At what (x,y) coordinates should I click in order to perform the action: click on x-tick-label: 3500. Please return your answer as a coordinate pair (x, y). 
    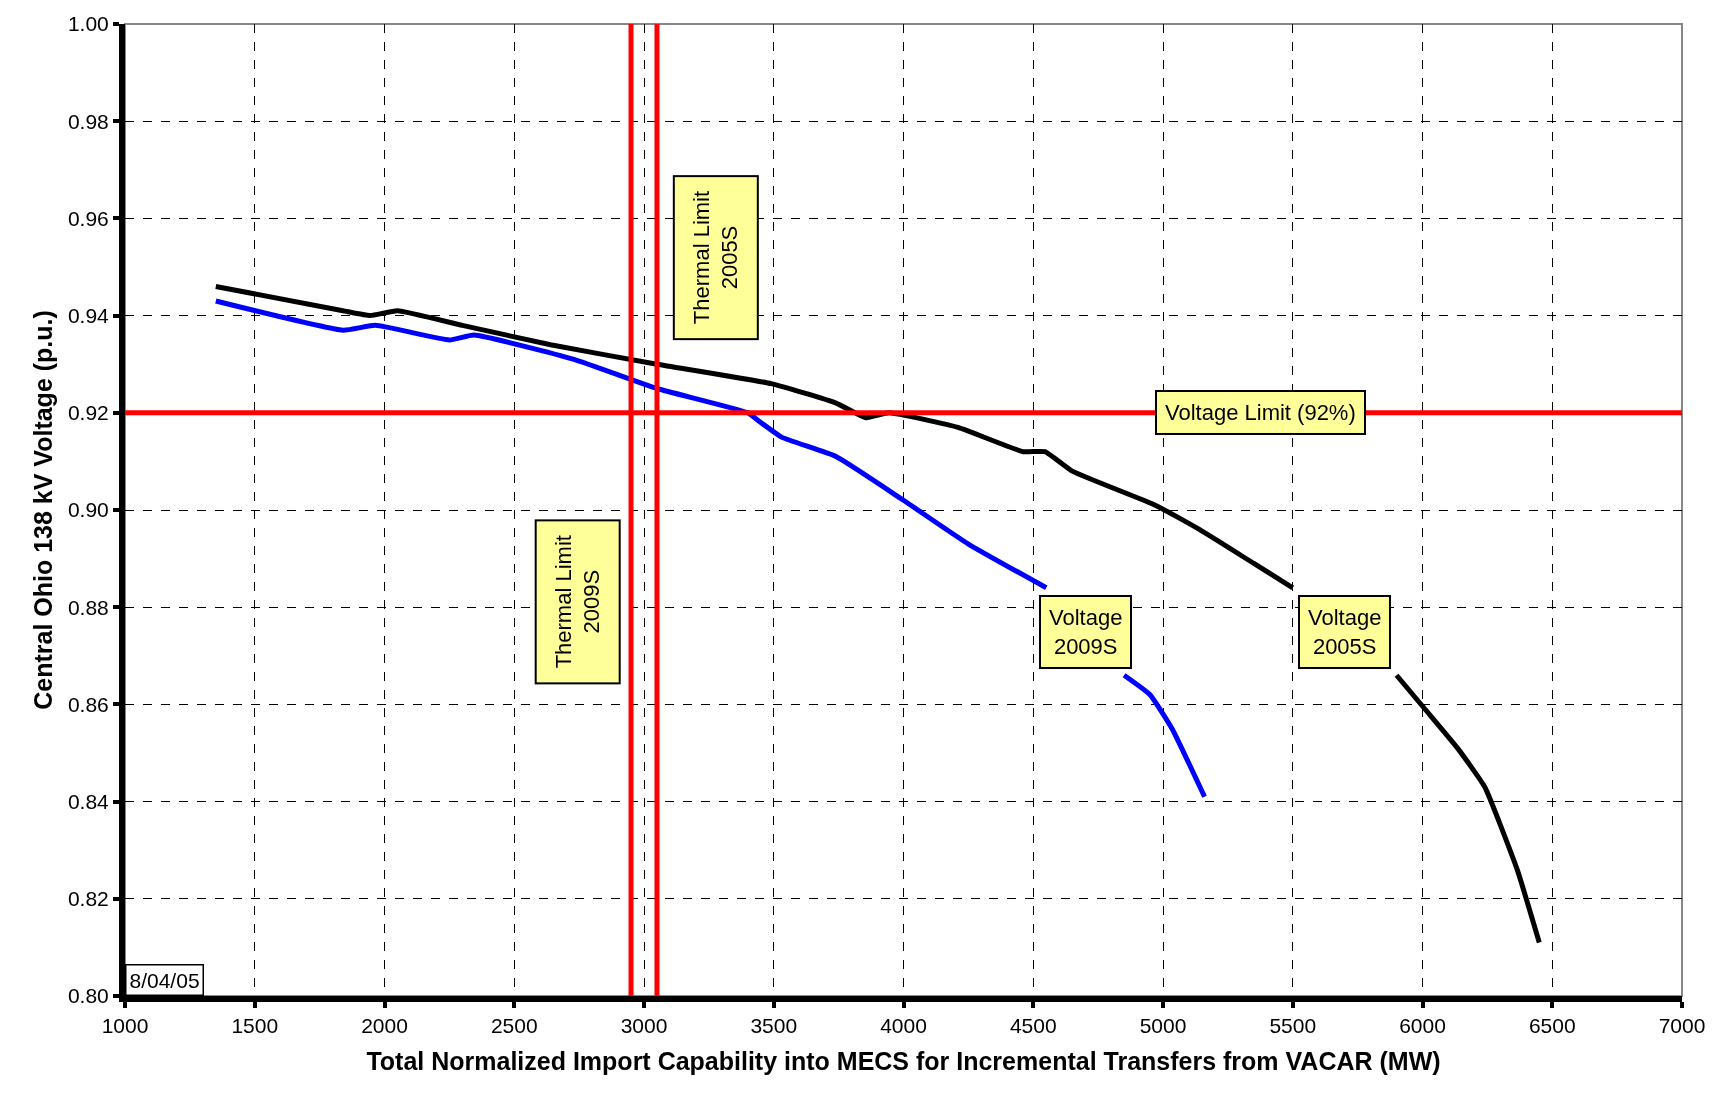
    Looking at the image, I should click on (774, 1026).